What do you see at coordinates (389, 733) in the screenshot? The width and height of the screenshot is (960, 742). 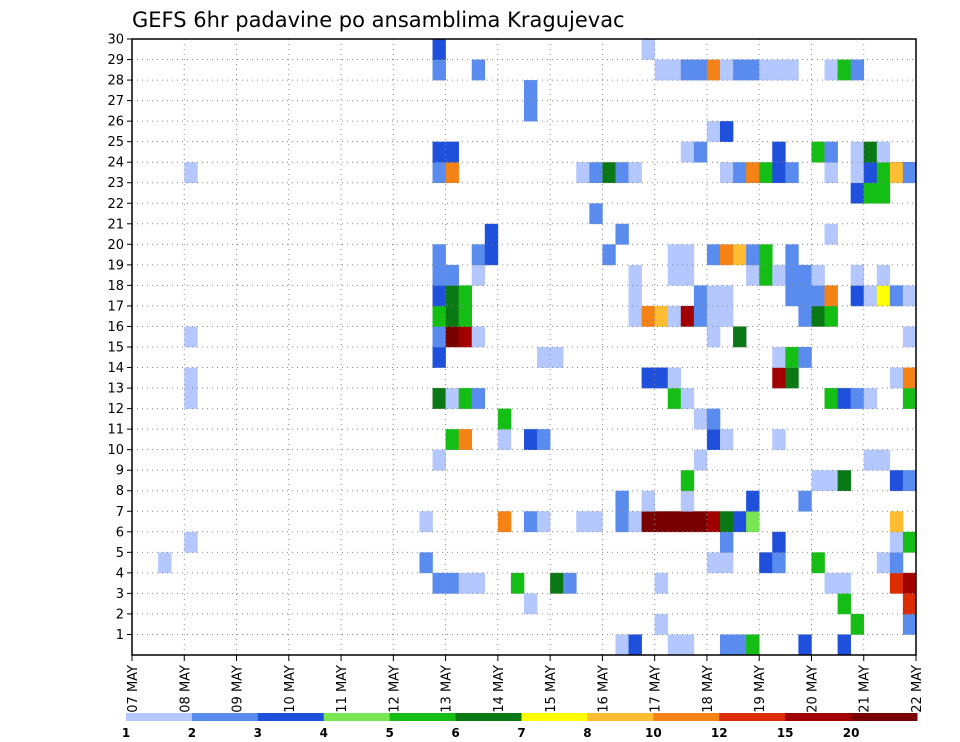 I see `colorbar-label: 5` at bounding box center [389, 733].